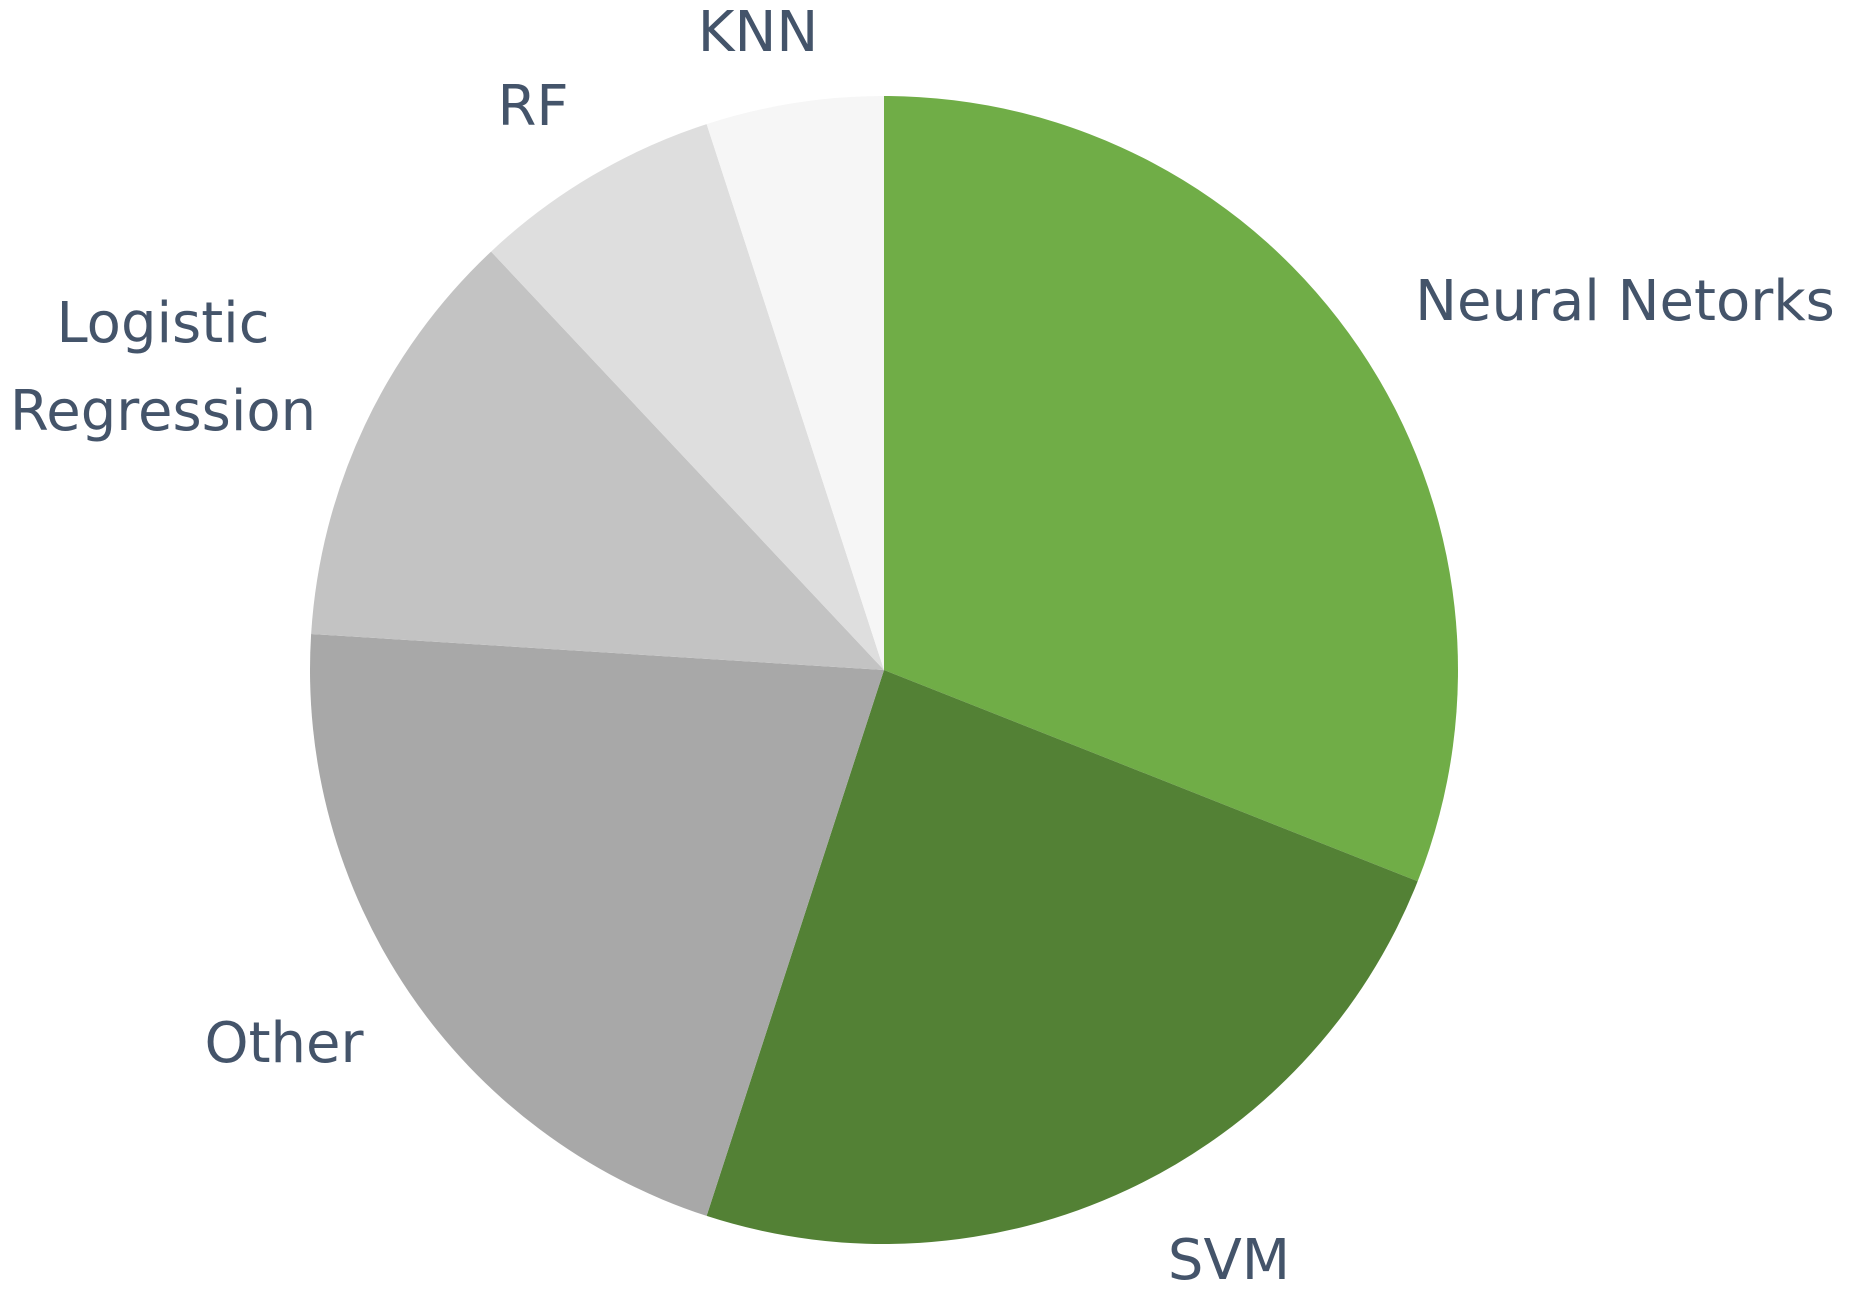 This screenshot has width=1856, height=1305. Describe the element at coordinates (758, 32) in the screenshot. I see `slice-label: KNN` at that location.